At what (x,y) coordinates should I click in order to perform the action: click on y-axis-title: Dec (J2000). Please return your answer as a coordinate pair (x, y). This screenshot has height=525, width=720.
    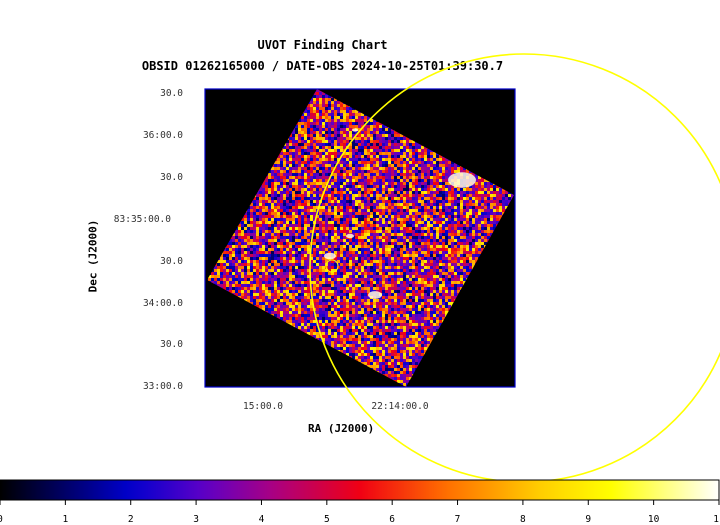
    Looking at the image, I should click on (93, 256).